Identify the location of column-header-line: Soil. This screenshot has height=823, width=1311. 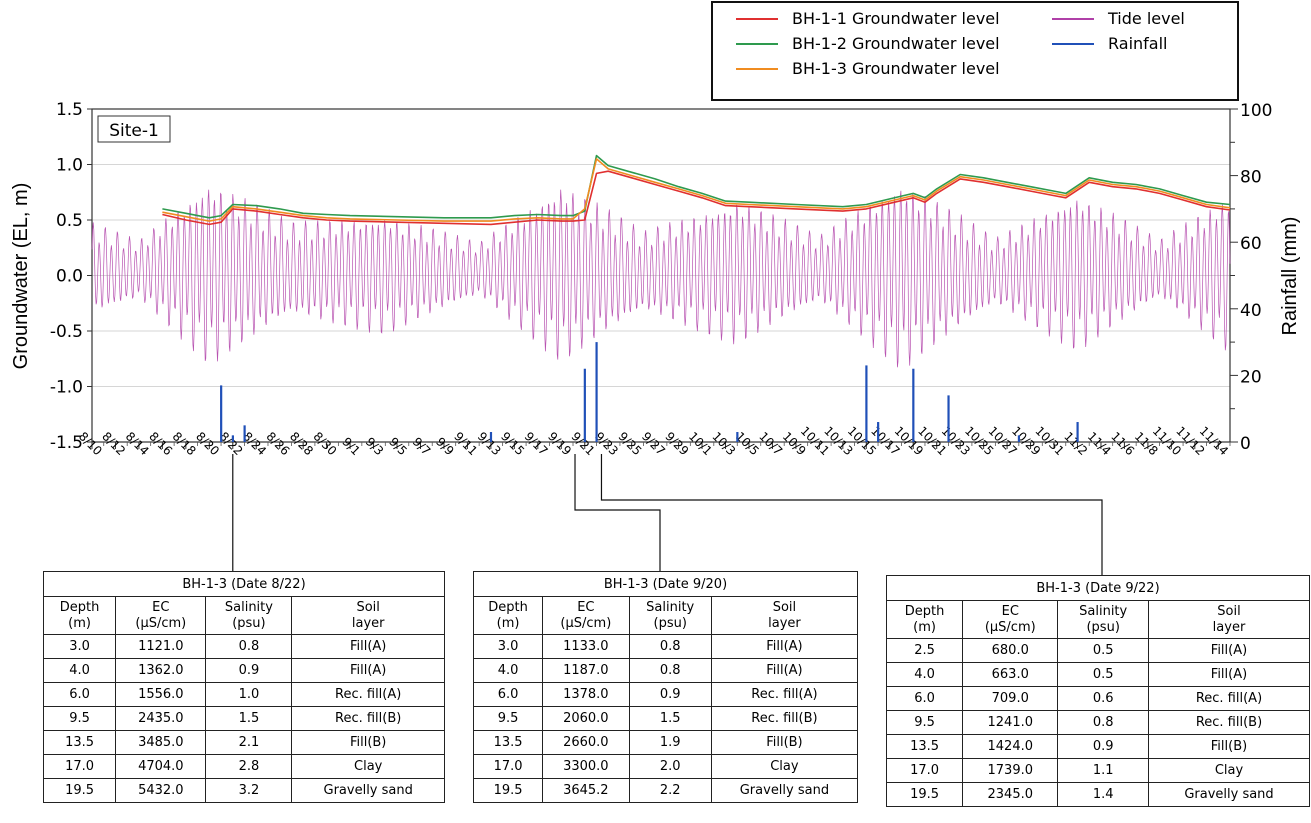
(784, 607).